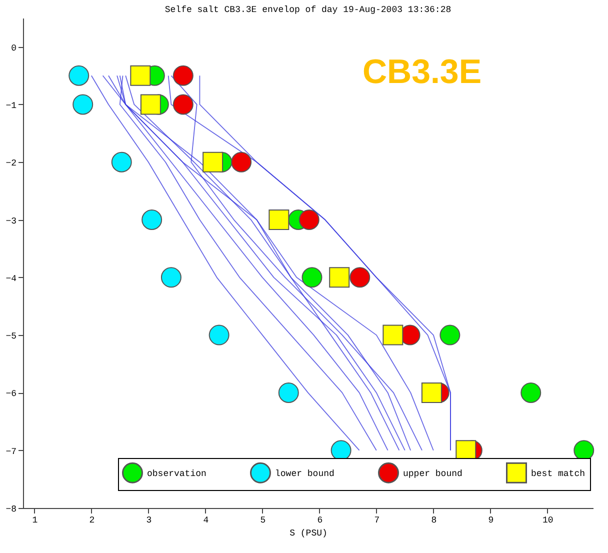  Describe the element at coordinates (309, 533) in the screenshot. I see `x-axis-title: S (PSU)` at that location.